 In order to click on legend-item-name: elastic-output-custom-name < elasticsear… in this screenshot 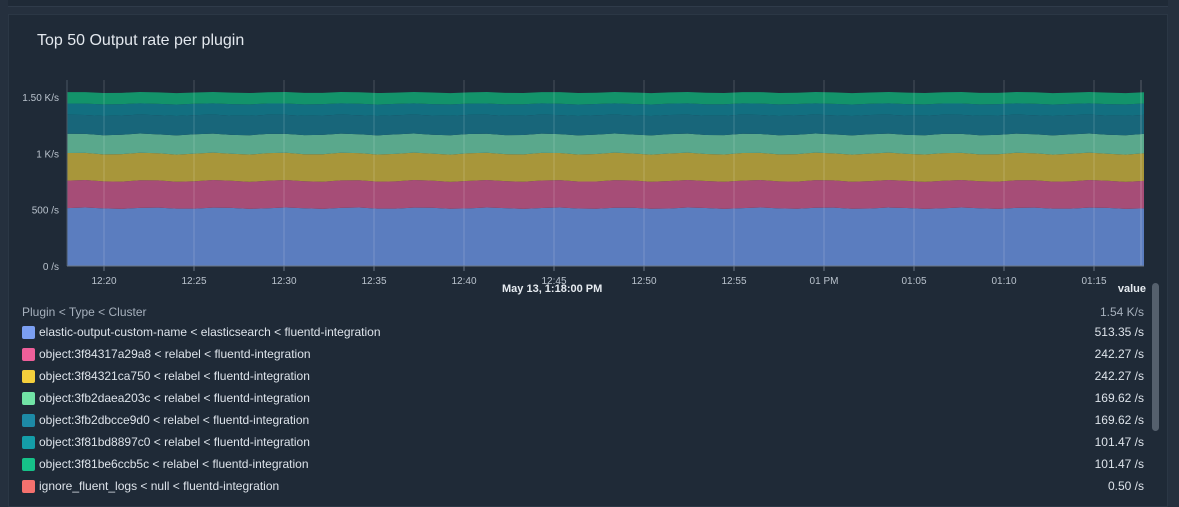, I will do `click(210, 332)`.